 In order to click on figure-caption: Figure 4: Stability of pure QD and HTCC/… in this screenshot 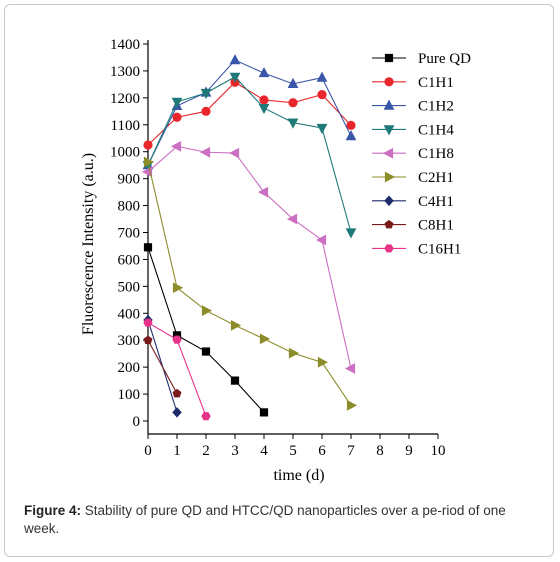, I will do `click(276, 520)`.